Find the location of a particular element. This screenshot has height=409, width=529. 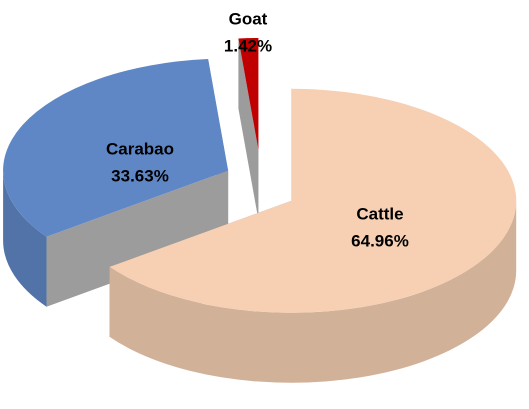

slice-label: Carabao is located at coordinates (140, 148).